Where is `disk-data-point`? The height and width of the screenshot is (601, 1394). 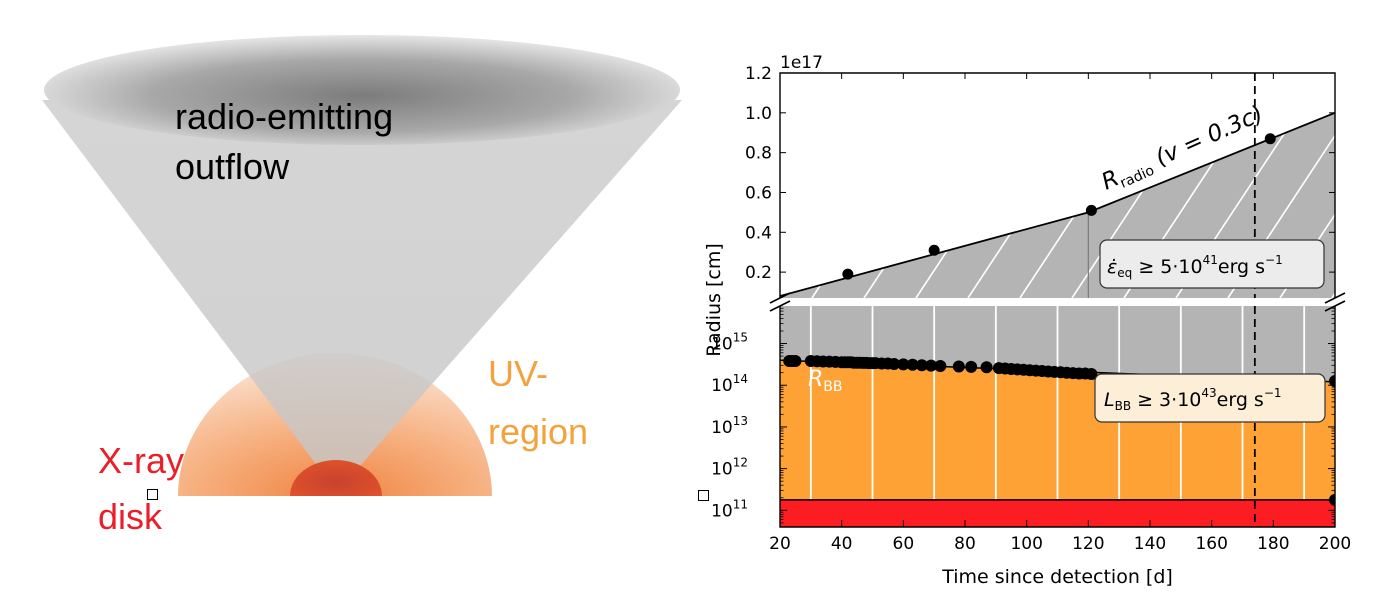
disk-data-point is located at coordinates (1332, 499).